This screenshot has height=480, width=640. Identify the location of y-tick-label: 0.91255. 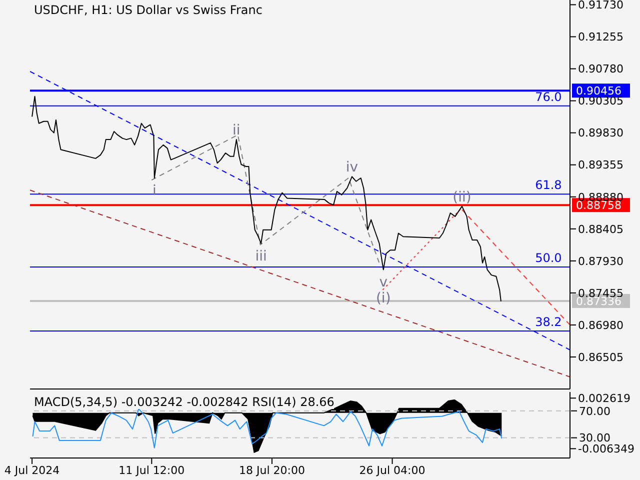
(601, 37).